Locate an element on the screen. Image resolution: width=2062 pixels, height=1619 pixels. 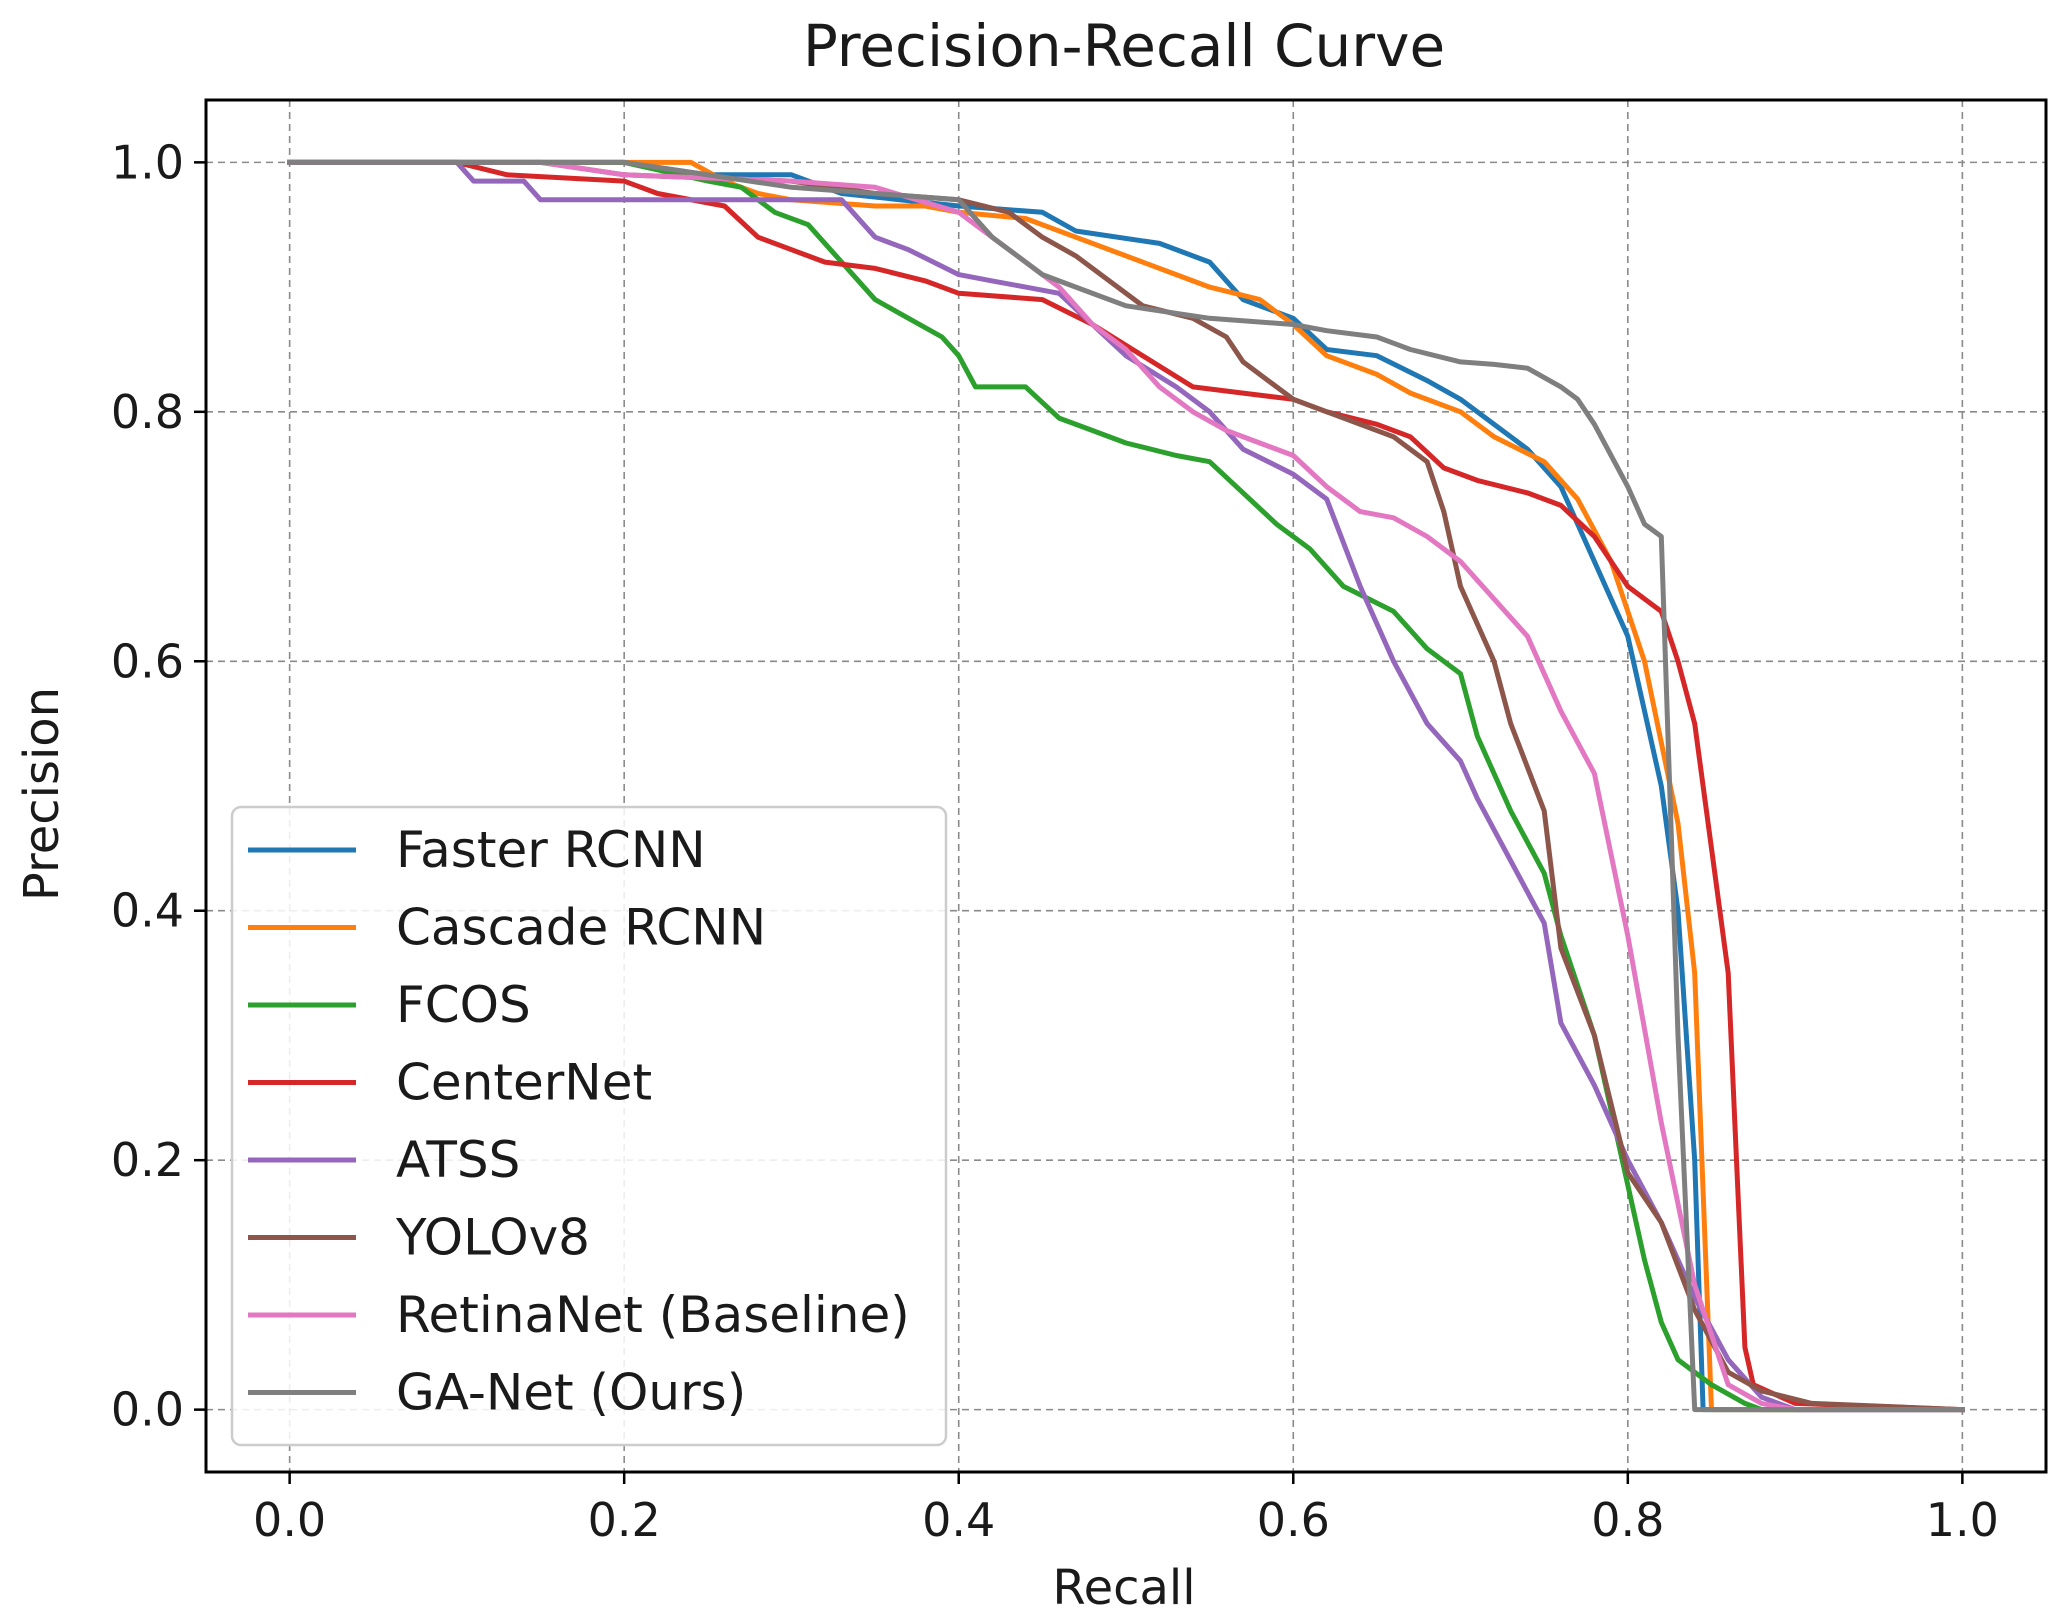
legend-item-cascade-rcnn: Cascade RCNN is located at coordinates (507, 928).